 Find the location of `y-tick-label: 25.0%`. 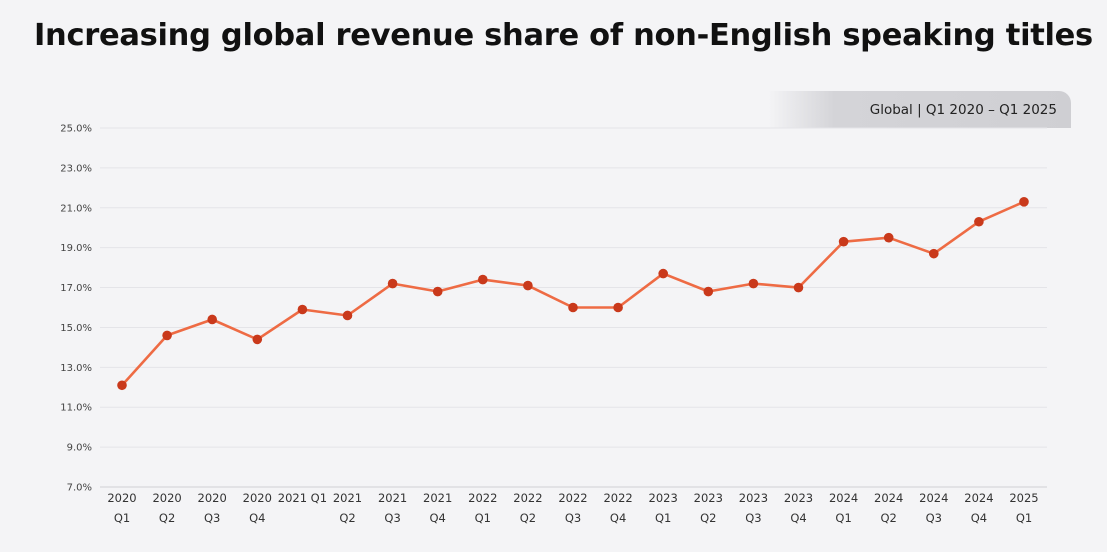

y-tick-label: 25.0% is located at coordinates (76, 129).